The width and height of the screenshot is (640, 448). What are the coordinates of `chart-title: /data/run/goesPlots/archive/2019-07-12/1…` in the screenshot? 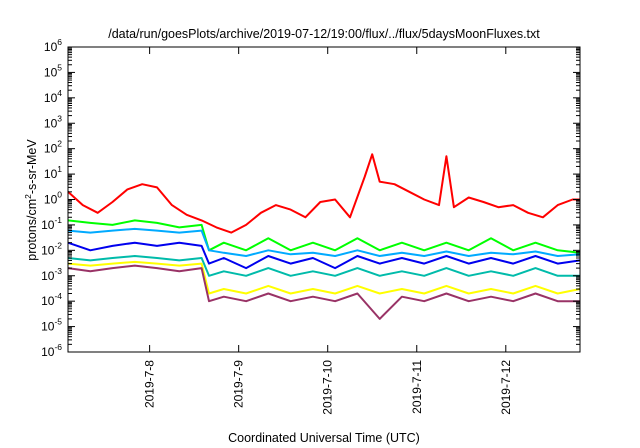 It's located at (324, 34).